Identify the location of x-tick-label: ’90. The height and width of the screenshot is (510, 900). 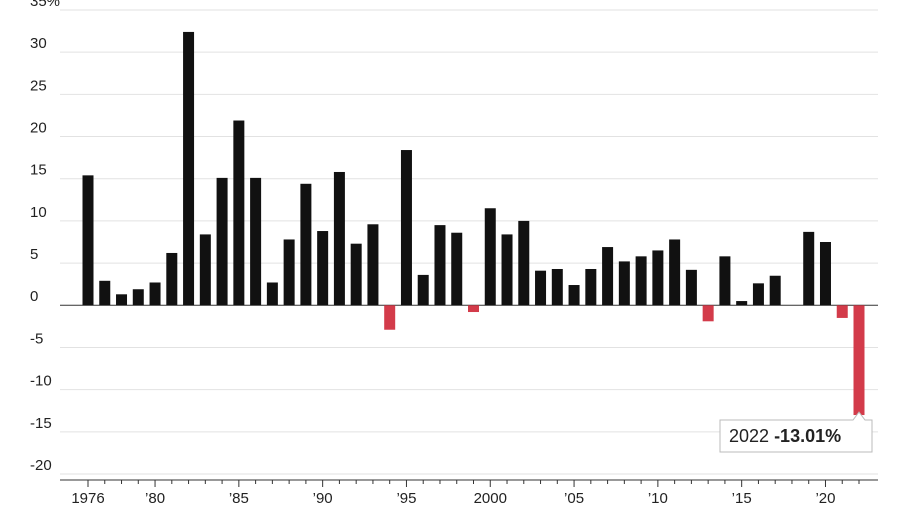
(323, 498).